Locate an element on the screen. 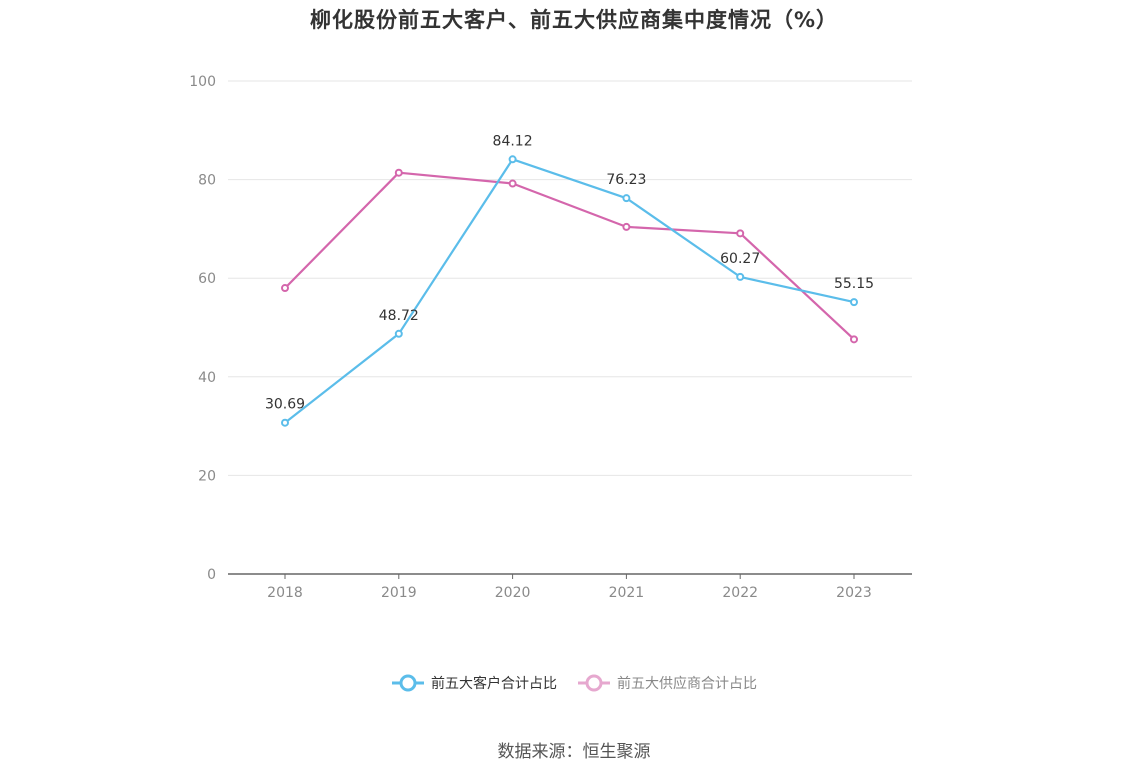 The image size is (1148, 776). chart-title: 柳化股份前五大客户、前五大供应商集中度情况（%） is located at coordinates (574, 20).